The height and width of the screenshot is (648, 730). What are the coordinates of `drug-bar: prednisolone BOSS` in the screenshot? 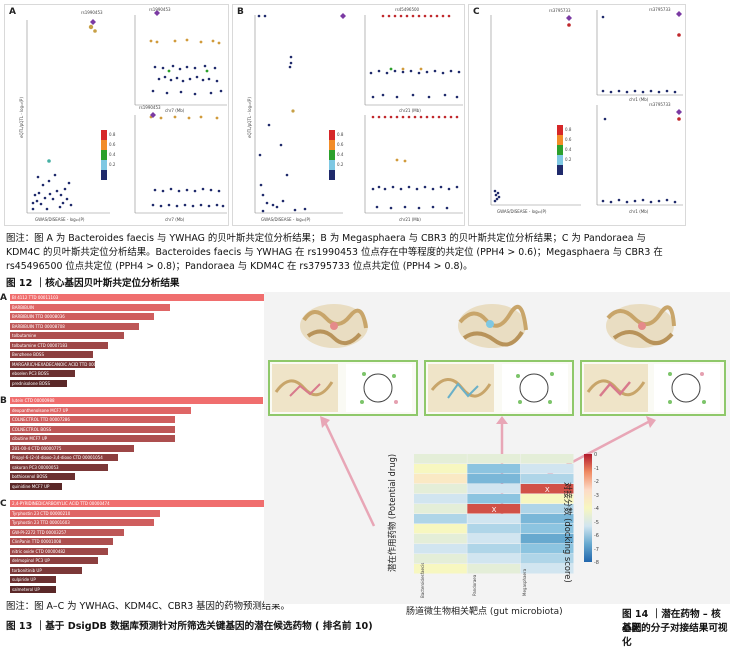 It's located at (38, 383).